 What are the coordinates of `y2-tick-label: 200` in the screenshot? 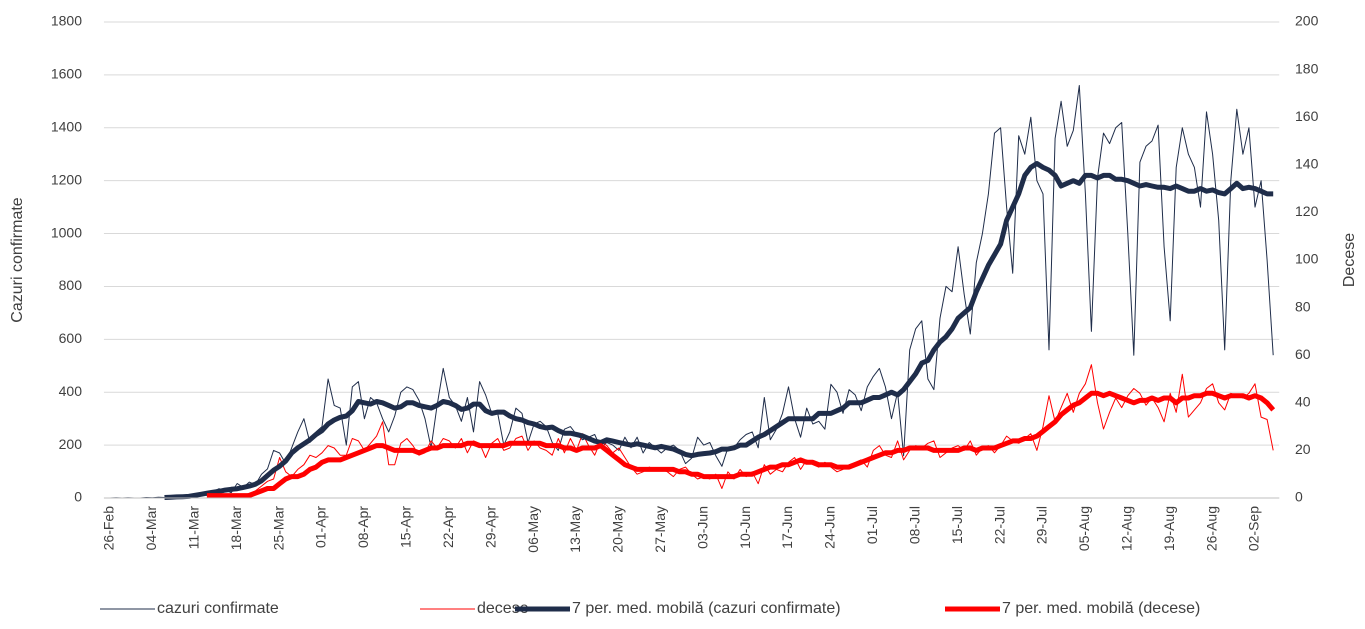 It's located at (1307, 21).